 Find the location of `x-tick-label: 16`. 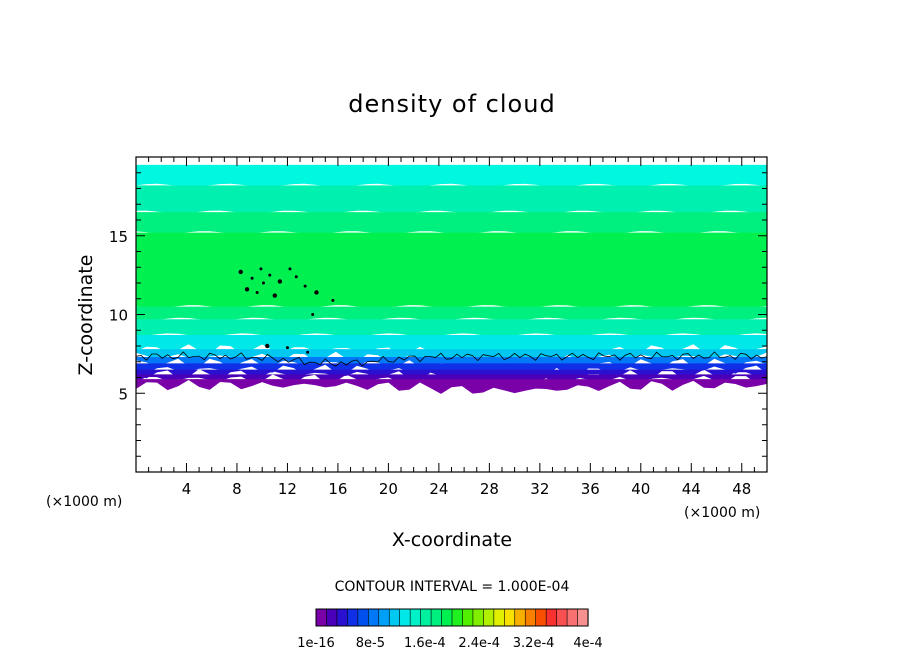

x-tick-label: 16 is located at coordinates (337, 489).